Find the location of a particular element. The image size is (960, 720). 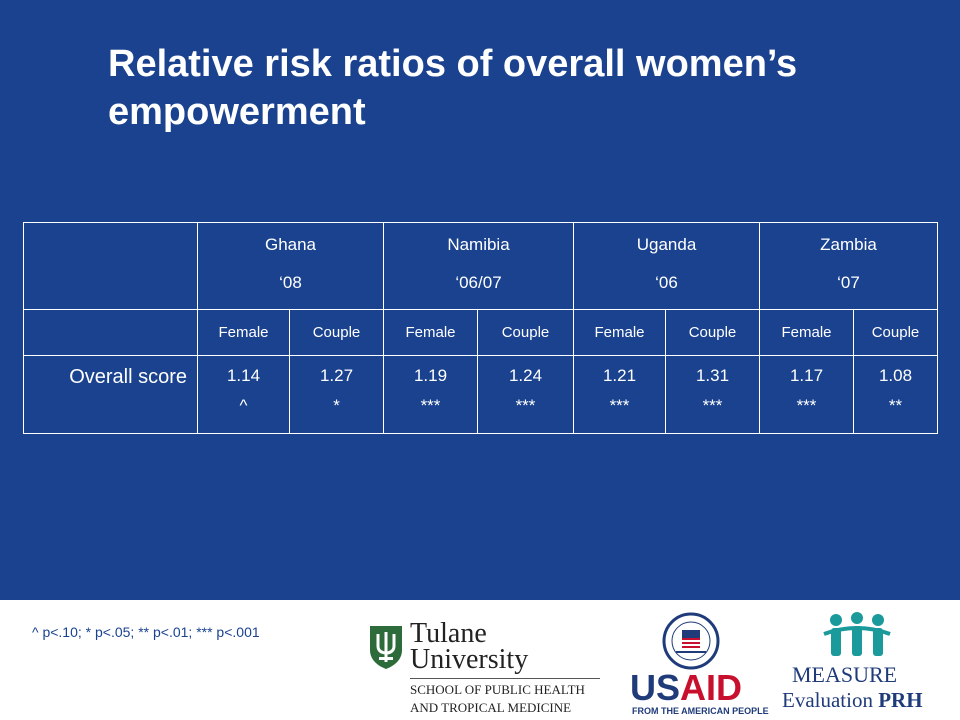

usaid-tagline: FROM THE AMERICAN PEOPLE is located at coordinates (700, 711).